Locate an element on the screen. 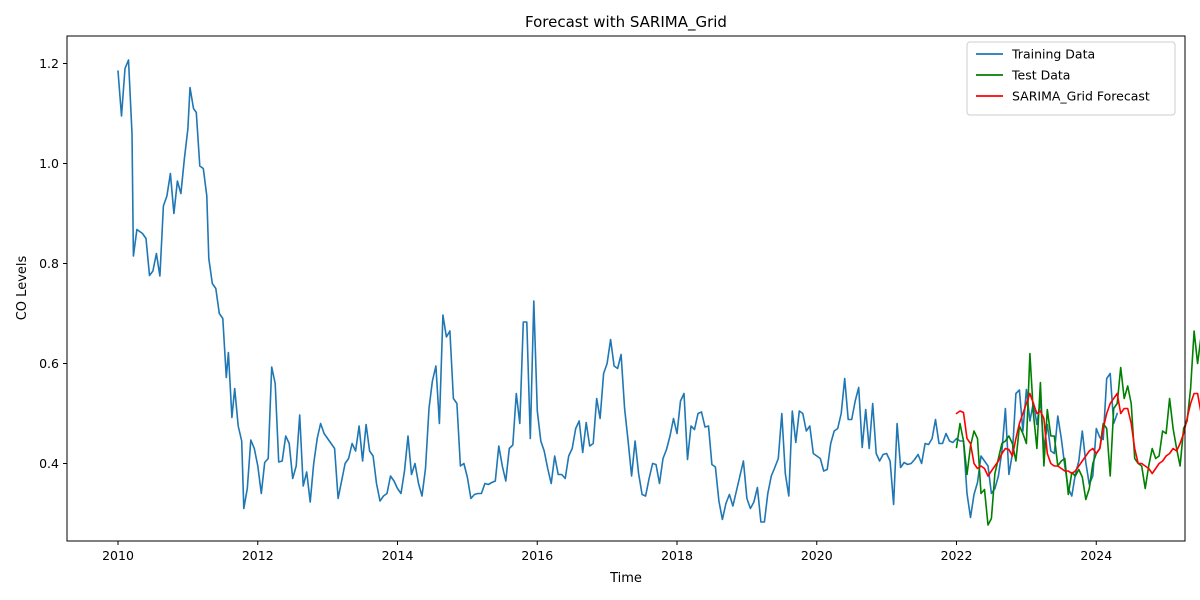  y-tick-label: 0.8 is located at coordinates (49, 263).